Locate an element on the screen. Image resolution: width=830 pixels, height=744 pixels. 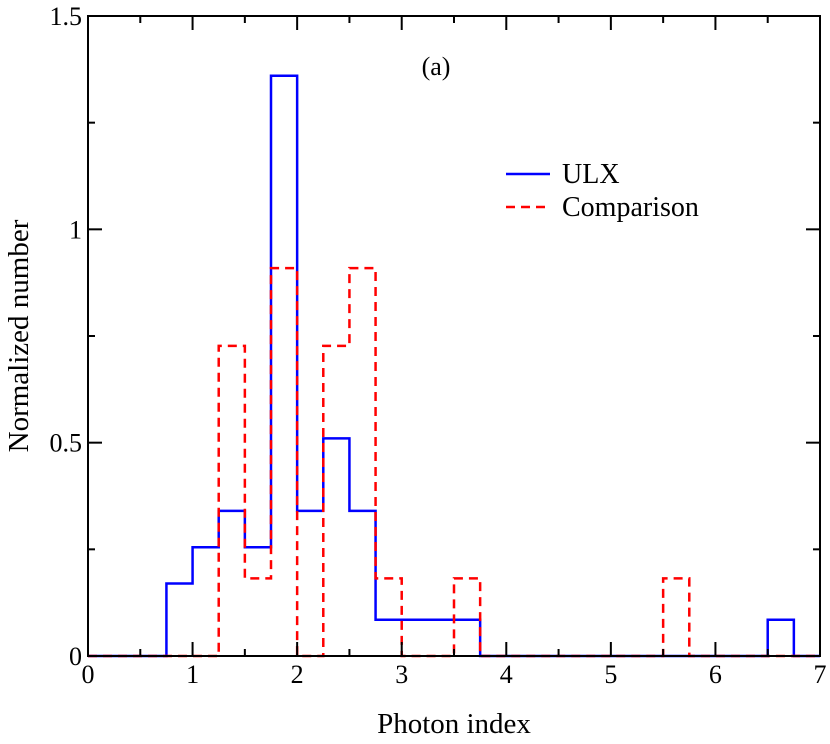
x-tick-label: 2 is located at coordinates (297, 674).